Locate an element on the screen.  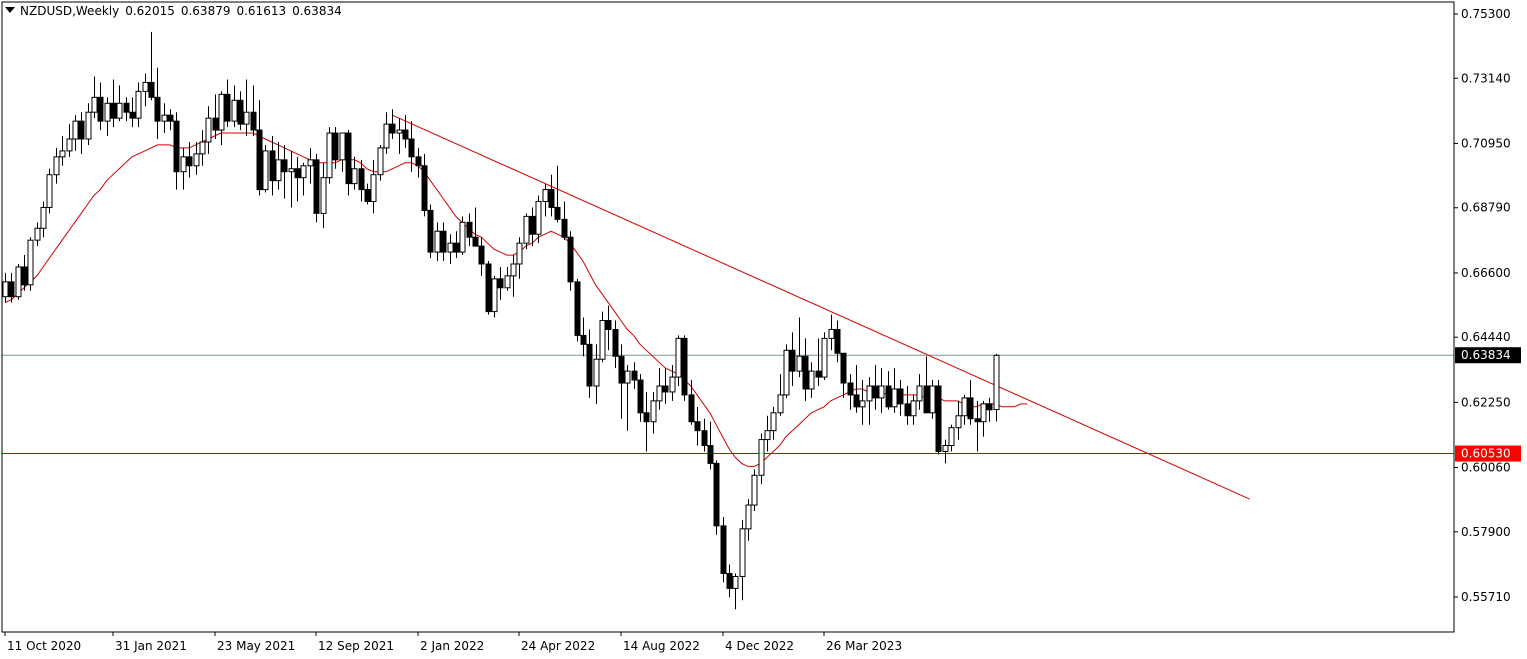
y-tick-label: 0.64440 is located at coordinates (1486, 337).